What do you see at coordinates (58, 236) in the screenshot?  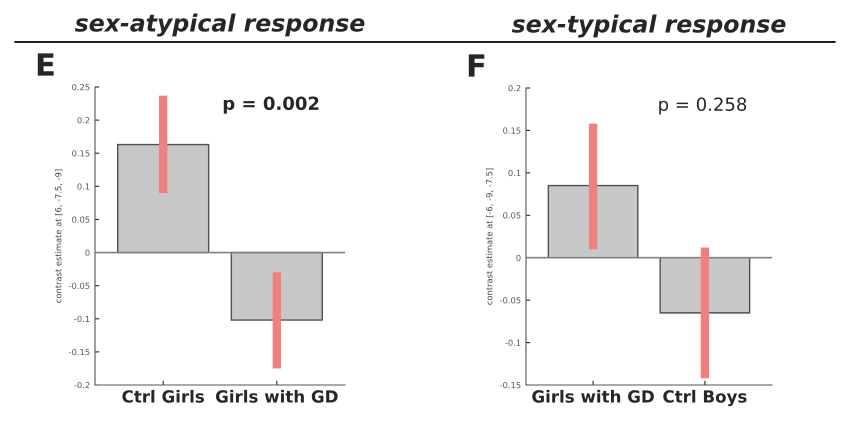 I see `y-axis-title: contrast estimate at [6, -7.5, -9]` at bounding box center [58, 236].